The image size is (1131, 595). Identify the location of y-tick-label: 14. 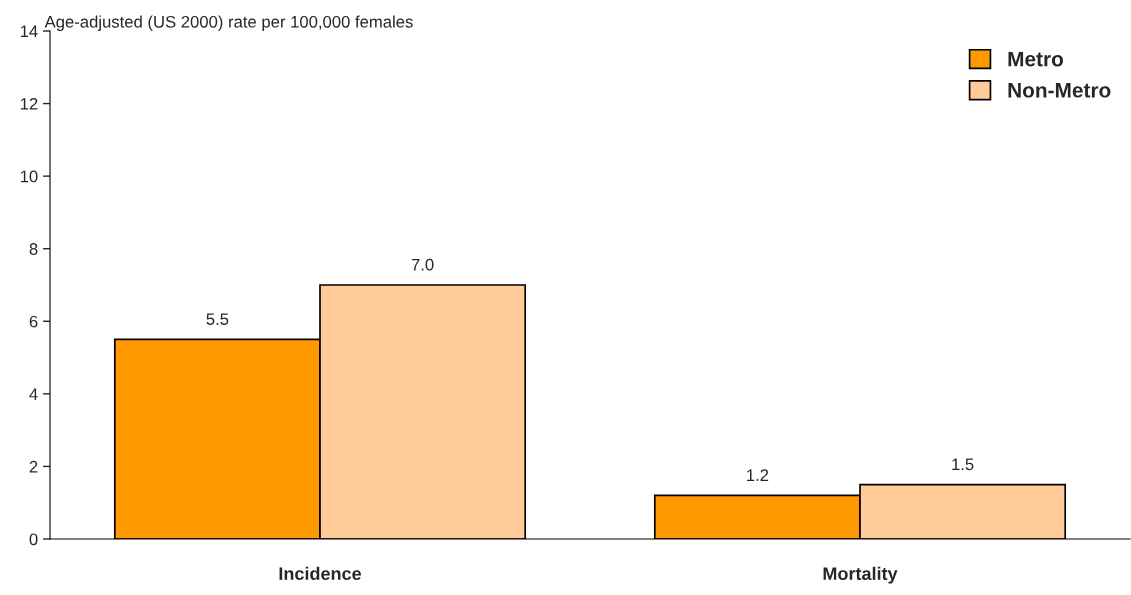
(29, 31).